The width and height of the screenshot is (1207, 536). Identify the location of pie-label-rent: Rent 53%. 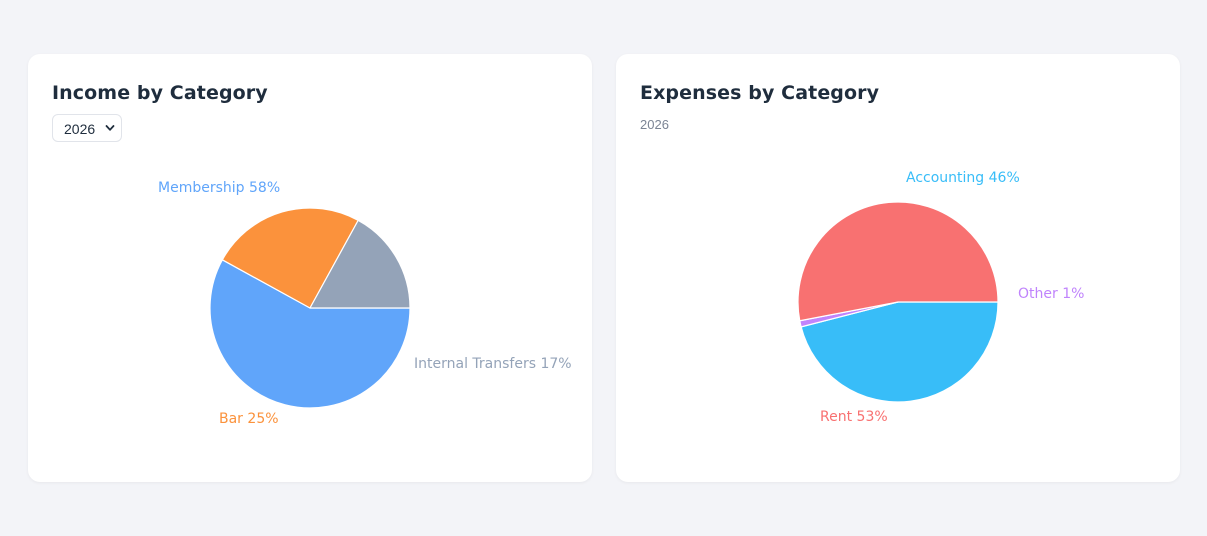
(854, 417).